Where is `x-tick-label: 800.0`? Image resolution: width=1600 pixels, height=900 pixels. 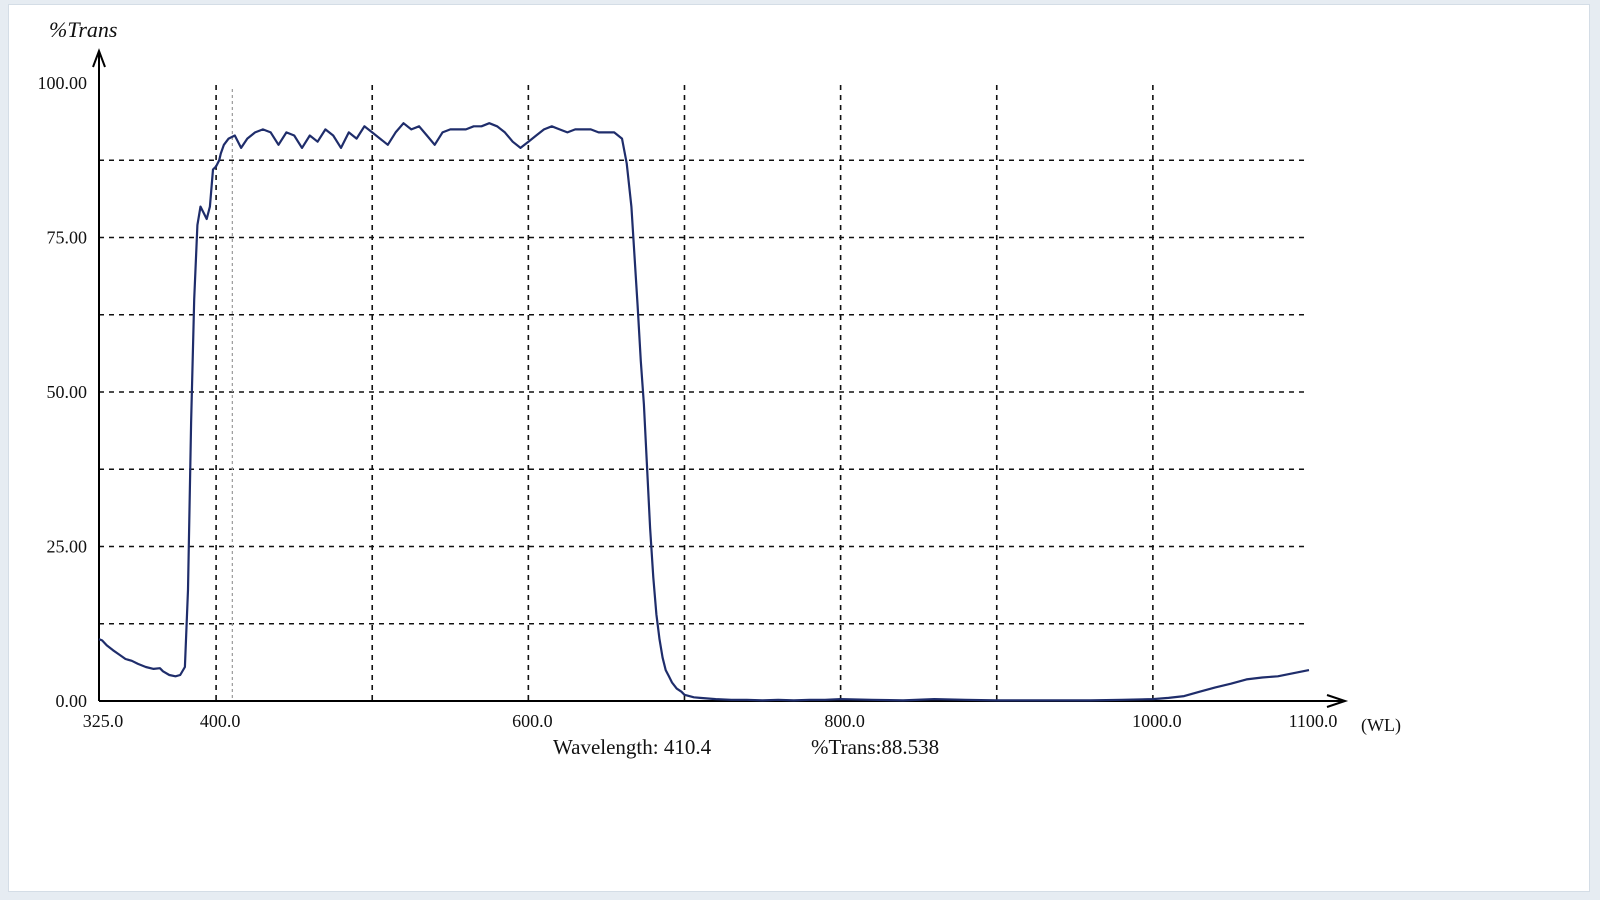
x-tick-label: 800.0 is located at coordinates (844, 721).